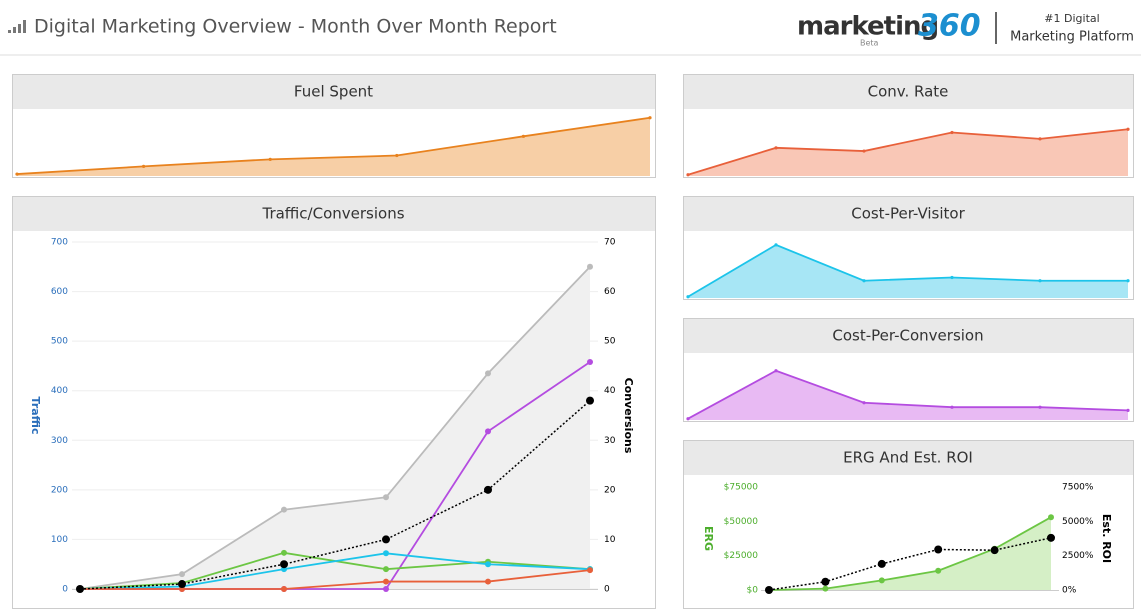 The image size is (1141, 614). Describe the element at coordinates (610, 342) in the screenshot. I see `y2-tick-label: 50` at that location.